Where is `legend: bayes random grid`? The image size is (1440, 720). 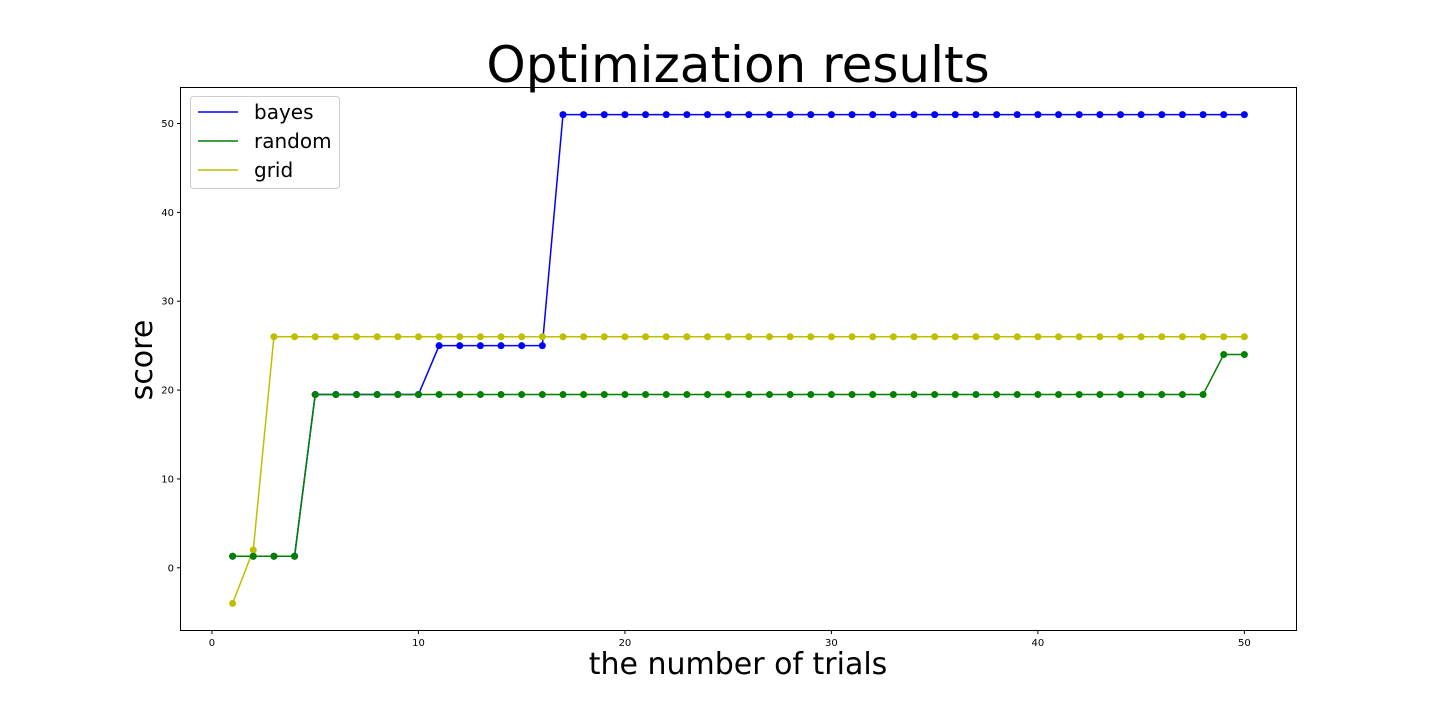
legend: bayes random grid is located at coordinates (265, 142).